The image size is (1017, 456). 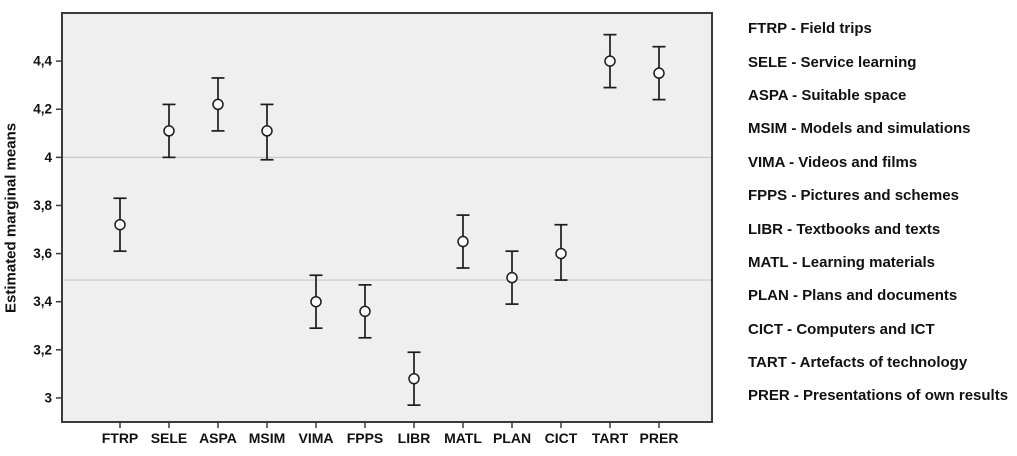 I want to click on legend-item-sele: SELE - Service learning, so click(x=832, y=62).